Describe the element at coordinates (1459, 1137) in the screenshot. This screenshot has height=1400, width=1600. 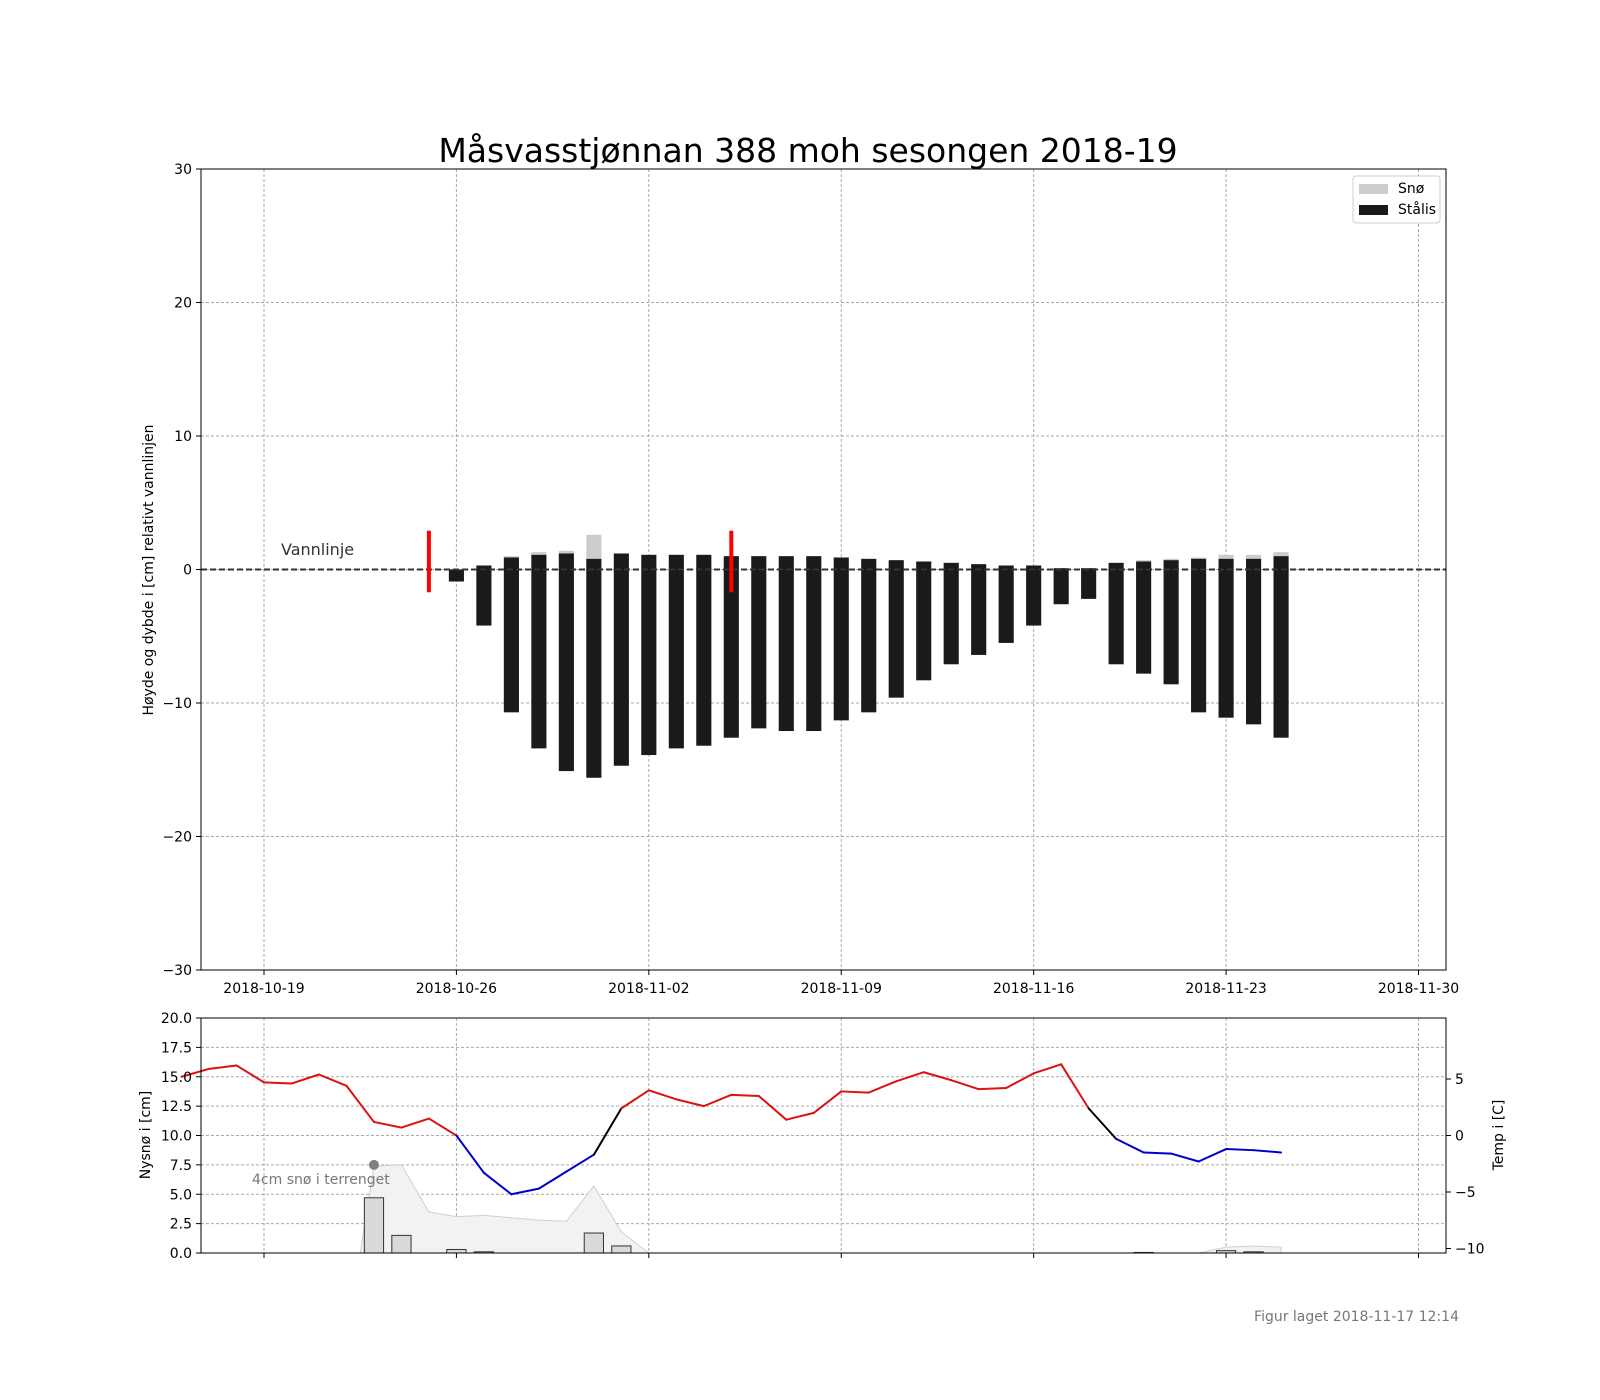
I see `sub-y2-tick-label: 0` at that location.